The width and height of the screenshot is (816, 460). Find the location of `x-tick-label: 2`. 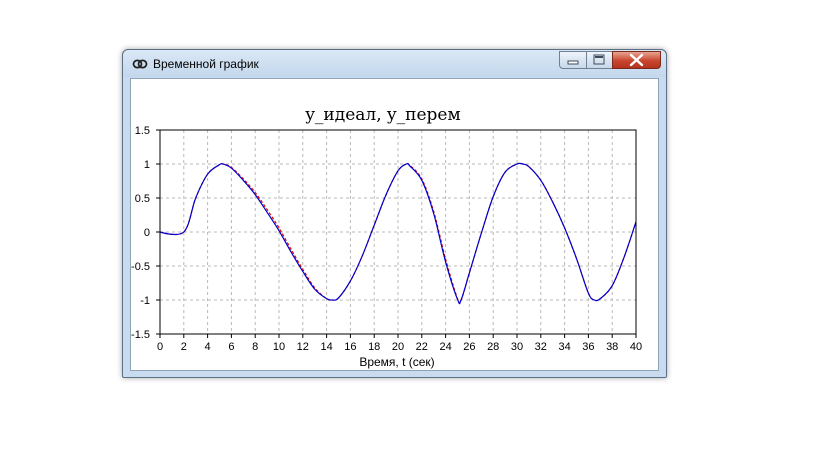

x-tick-label: 2 is located at coordinates (184, 347).